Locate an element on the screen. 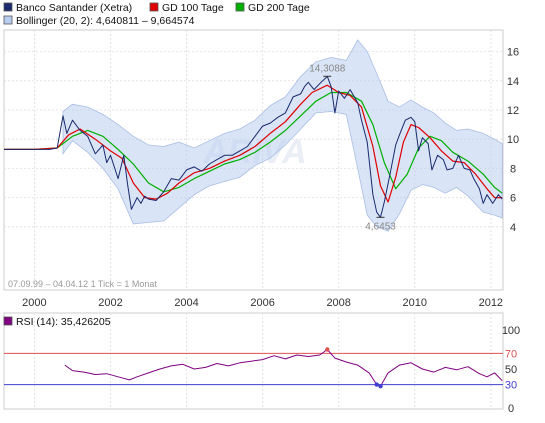  legend-label: GD 100 Tage is located at coordinates (193, 8).